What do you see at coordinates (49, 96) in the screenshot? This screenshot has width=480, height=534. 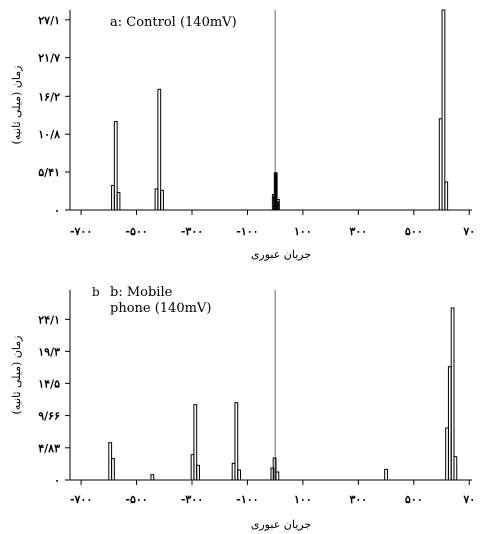 I see `y-tick-label: ۱۶/۲` at bounding box center [49, 96].